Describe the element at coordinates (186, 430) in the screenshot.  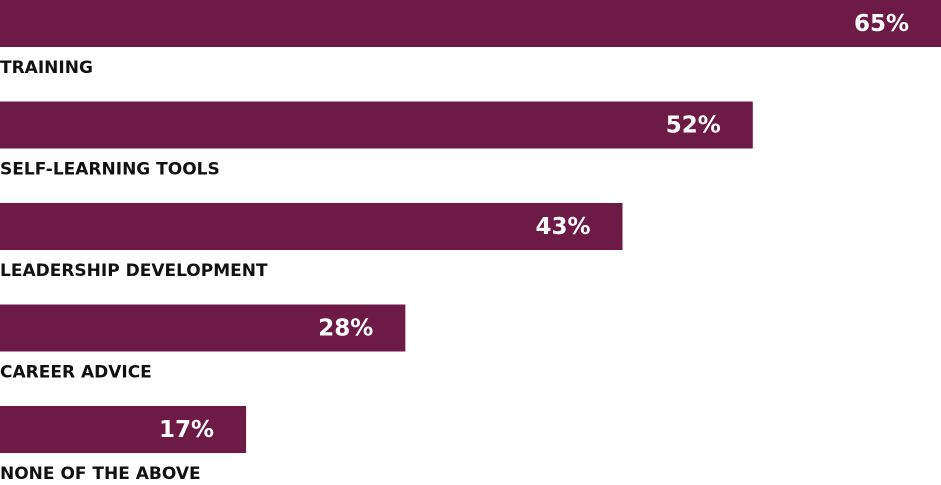
I see `value-label: 17%` at that location.